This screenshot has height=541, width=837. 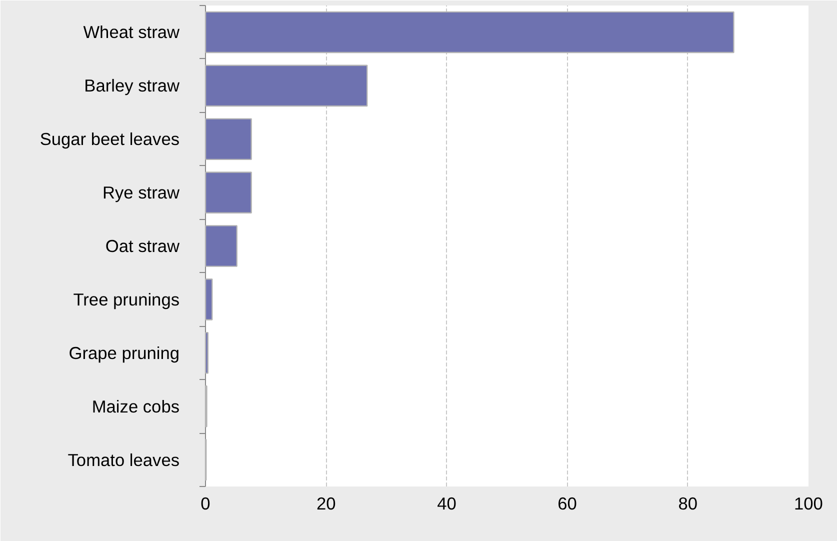 I want to click on y-tick-label: Grape pruning, so click(x=124, y=352).